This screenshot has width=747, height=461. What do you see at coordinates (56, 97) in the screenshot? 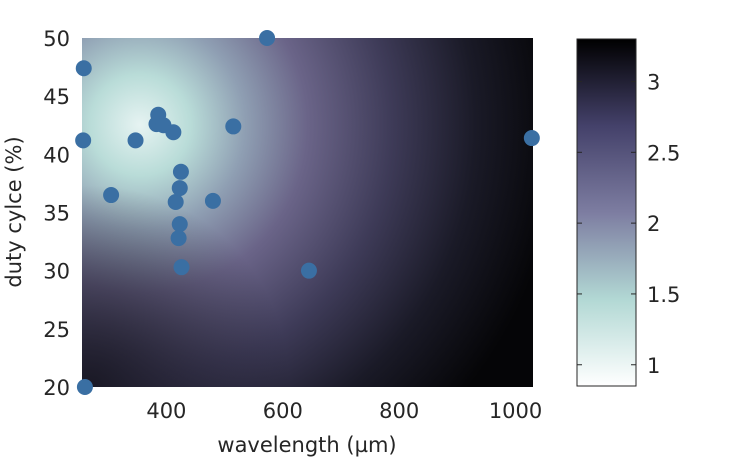
I see `y-tick-label: 45` at bounding box center [56, 97].